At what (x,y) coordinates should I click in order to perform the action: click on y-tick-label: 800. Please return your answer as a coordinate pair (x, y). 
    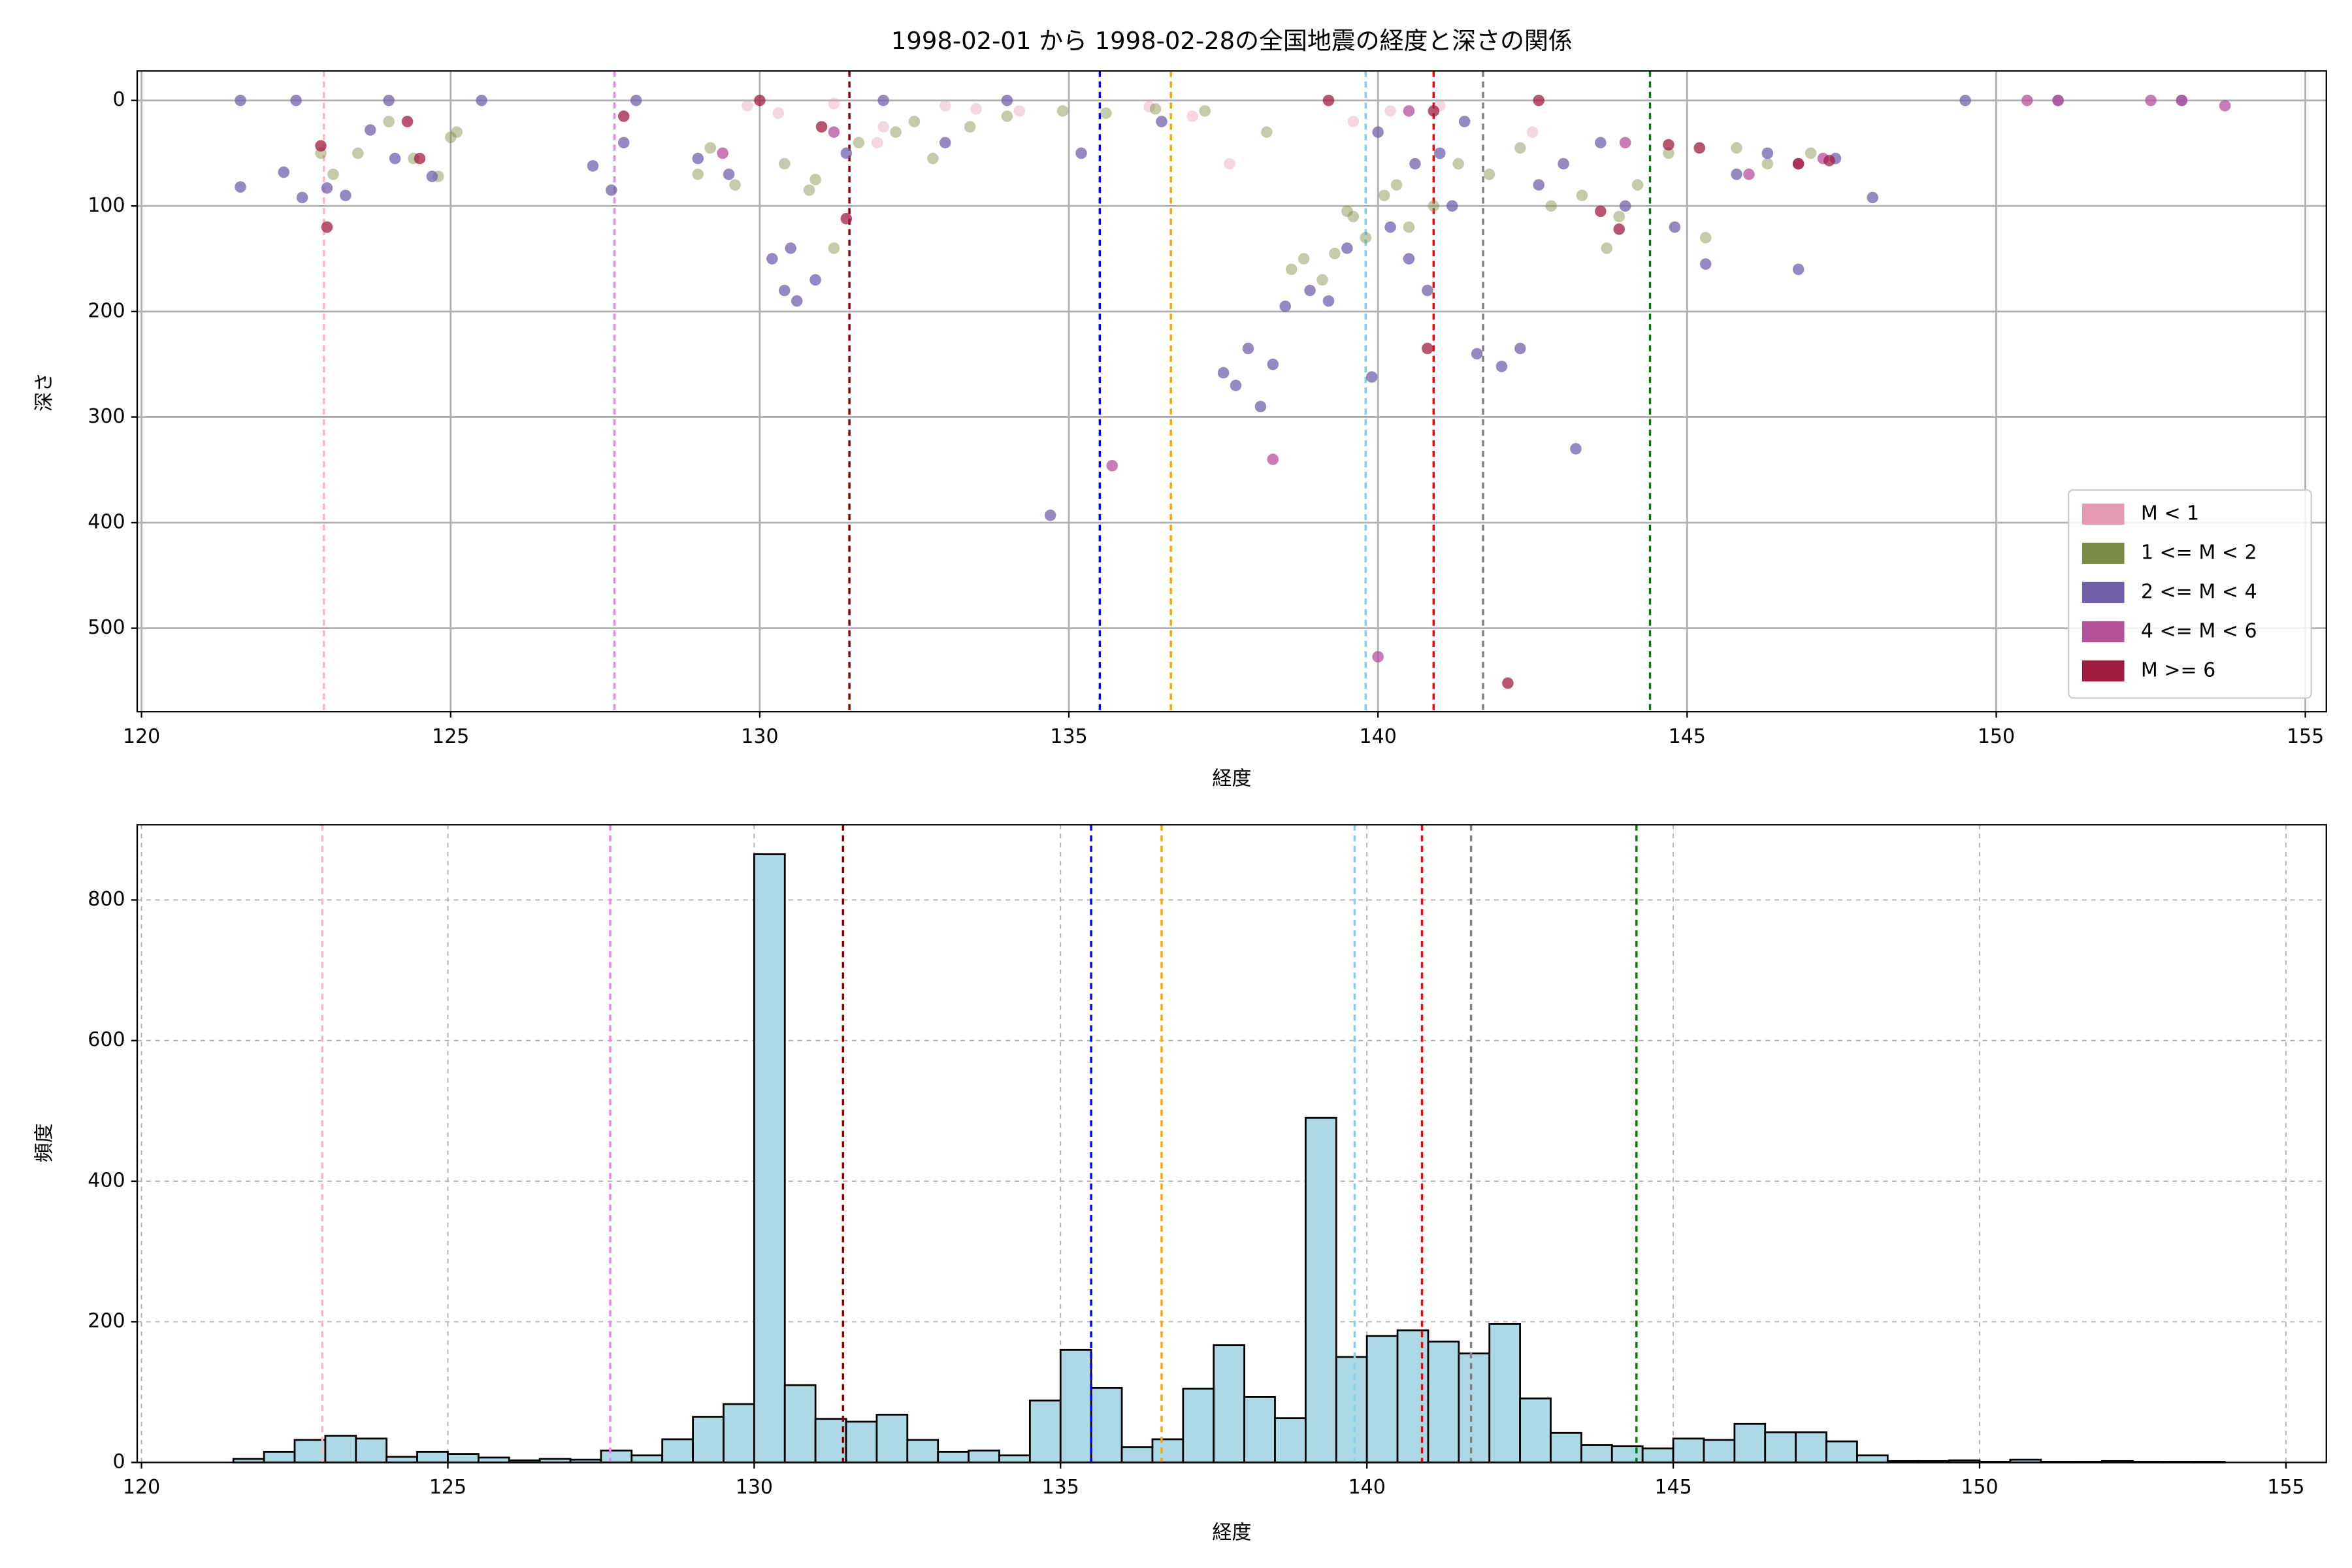
    Looking at the image, I should click on (106, 899).